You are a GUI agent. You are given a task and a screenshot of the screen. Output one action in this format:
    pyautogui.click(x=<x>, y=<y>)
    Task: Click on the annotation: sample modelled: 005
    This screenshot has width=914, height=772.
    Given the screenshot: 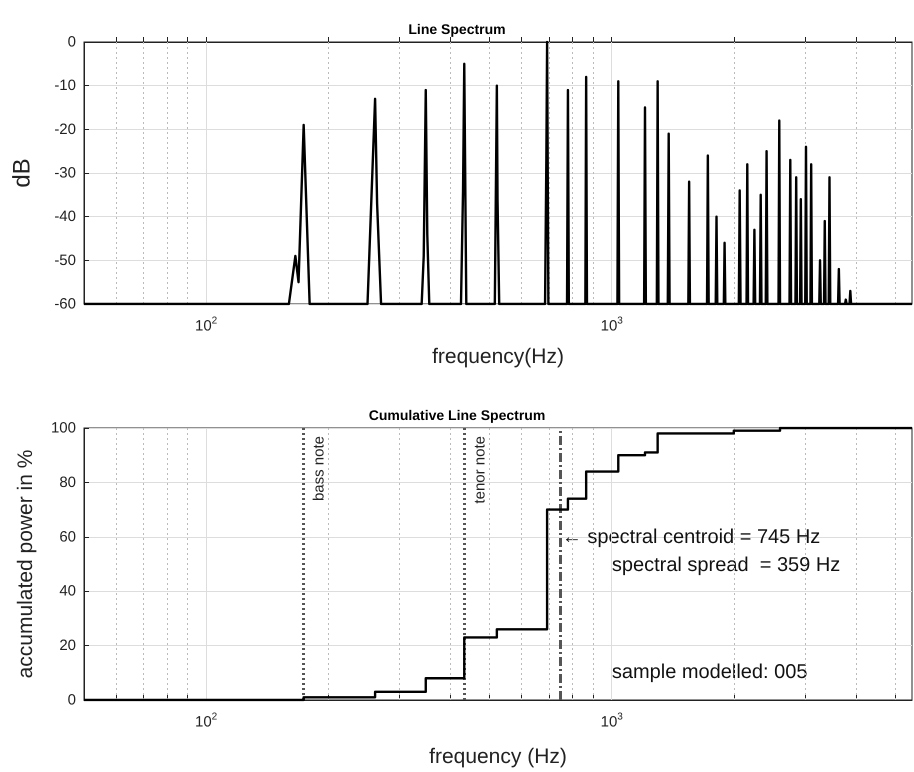 What is the action you would take?
    pyautogui.click(x=710, y=672)
    